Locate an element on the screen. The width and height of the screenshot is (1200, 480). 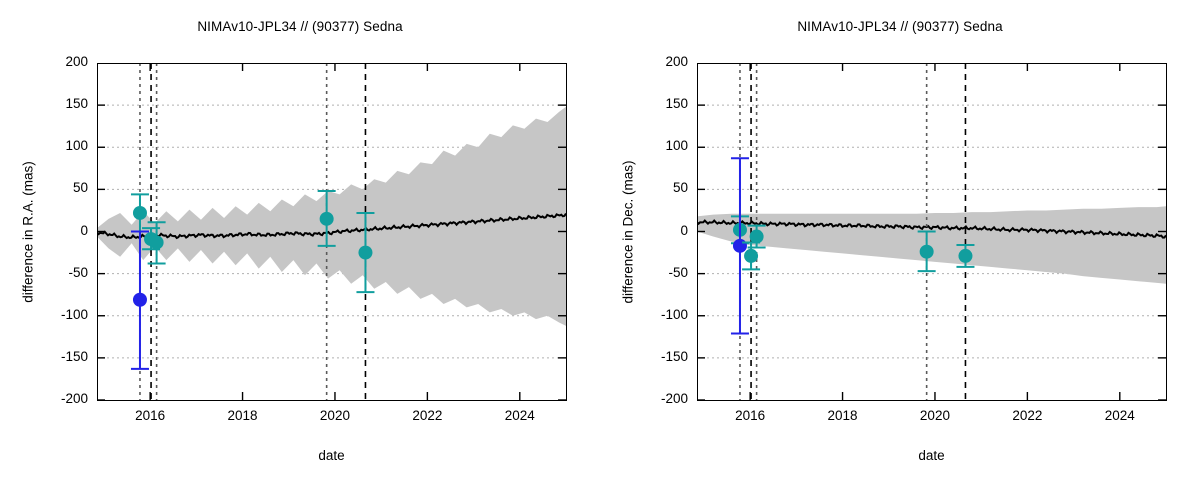
y-axis-label: difference in Dec. (mas) is located at coordinates (628, 231).